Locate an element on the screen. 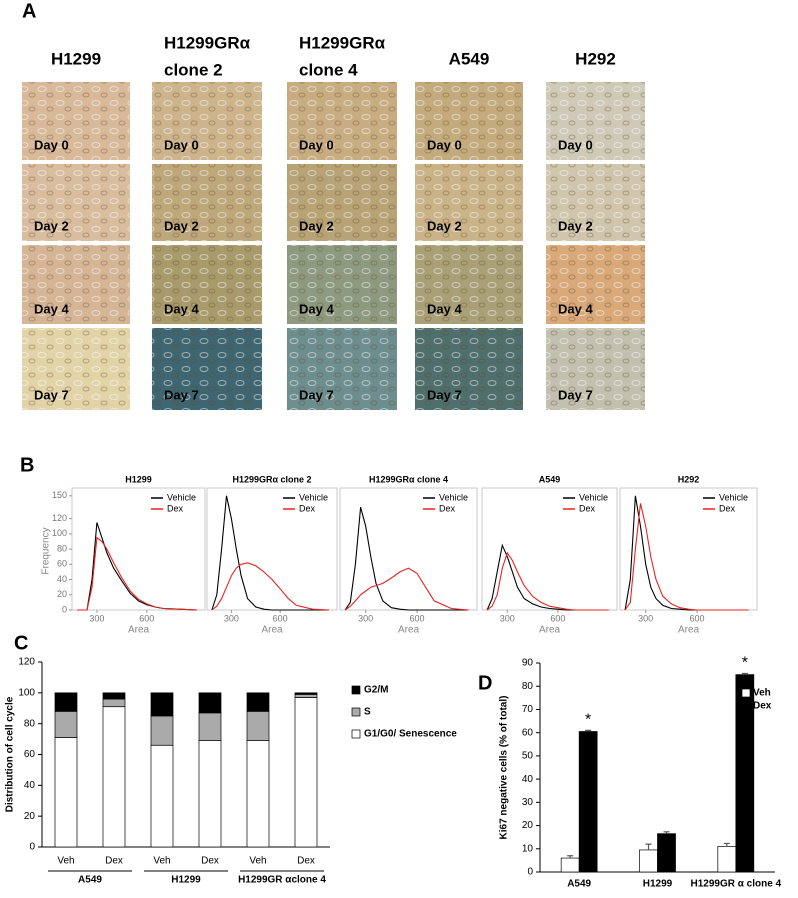 This screenshot has width=798, height=898. y-axis-label: Frequency is located at coordinates (46, 550).